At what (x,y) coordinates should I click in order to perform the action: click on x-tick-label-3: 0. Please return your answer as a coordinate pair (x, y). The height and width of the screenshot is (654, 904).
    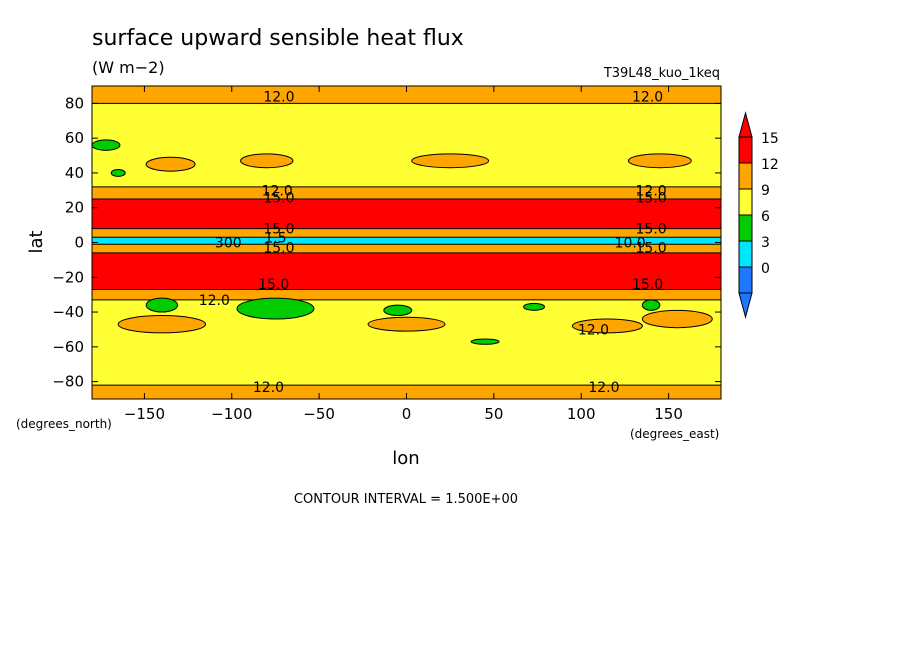
    Looking at the image, I should click on (407, 414).